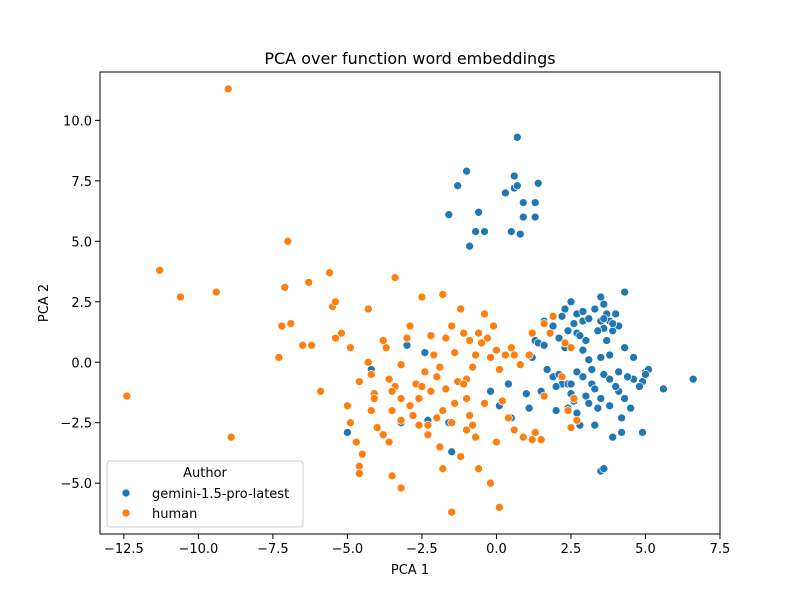 This screenshot has width=800, height=600. Describe the element at coordinates (44, 303) in the screenshot. I see `y-axis-label: PCA 2` at that location.